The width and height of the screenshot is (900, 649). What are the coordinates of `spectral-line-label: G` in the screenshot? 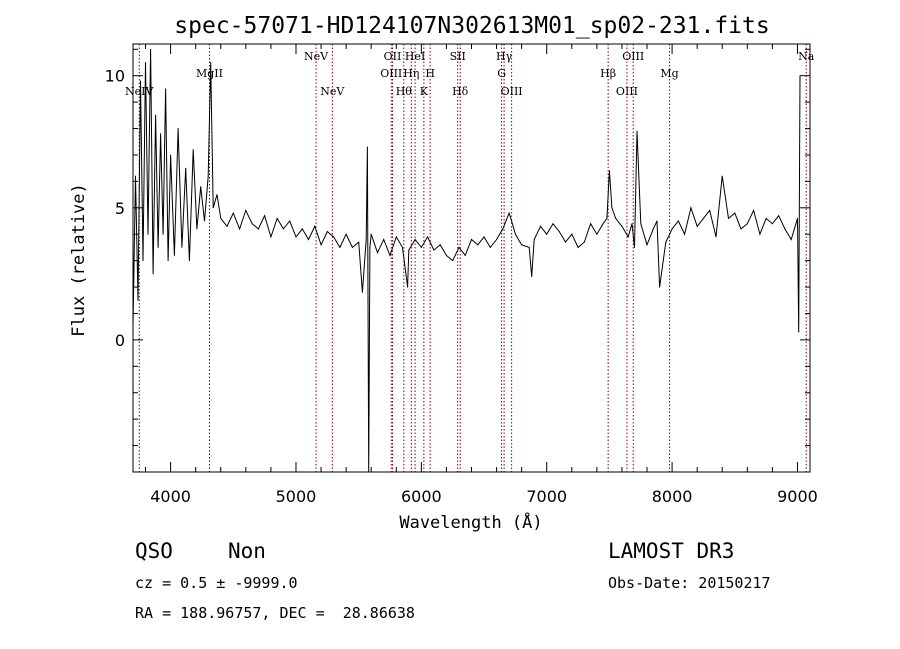 It's located at (501, 73).